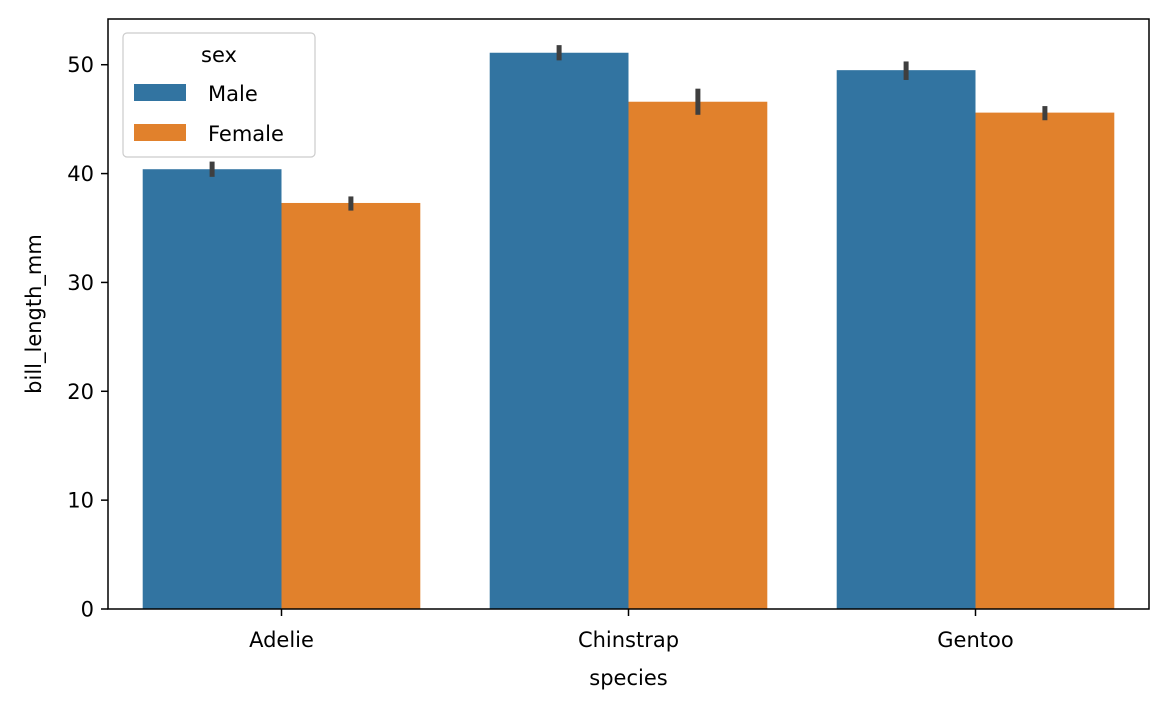 The height and width of the screenshot is (711, 1169). I want to click on x-axis-label: species, so click(628, 678).